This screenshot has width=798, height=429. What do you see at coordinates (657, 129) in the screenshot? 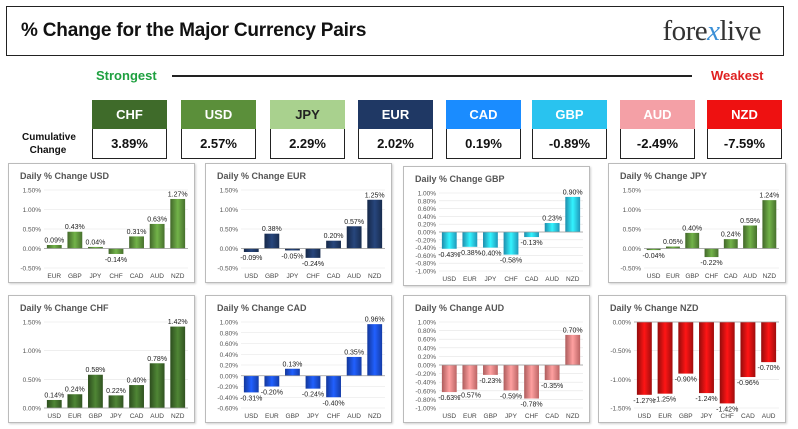
I see `currency-box-aud: AUD -2.49%` at bounding box center [657, 129].